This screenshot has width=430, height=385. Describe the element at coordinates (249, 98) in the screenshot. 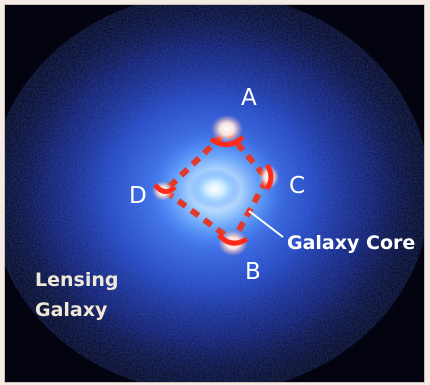

I see `label-image-a: A` at that location.